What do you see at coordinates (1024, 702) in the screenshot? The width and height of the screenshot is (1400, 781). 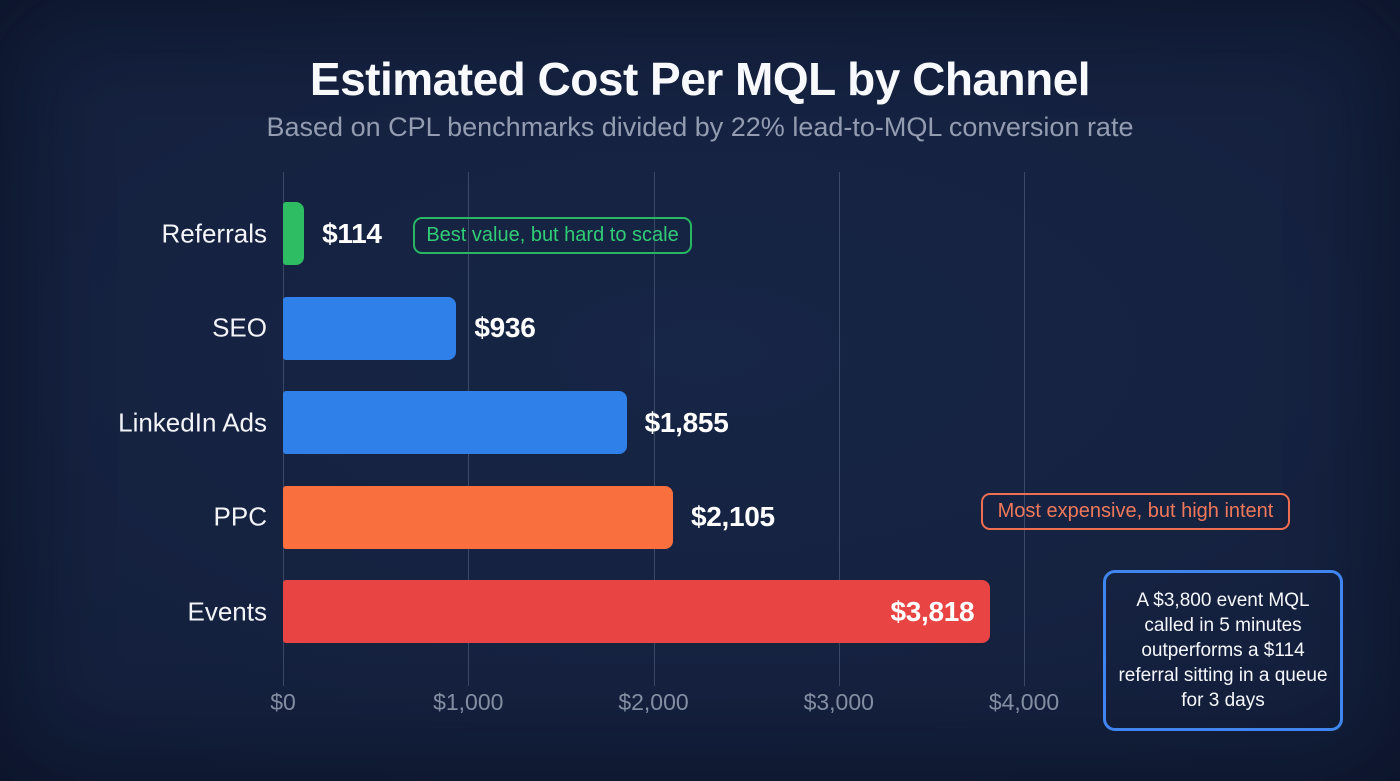 I see `x-axis-tick-label: $4,000` at bounding box center [1024, 702].